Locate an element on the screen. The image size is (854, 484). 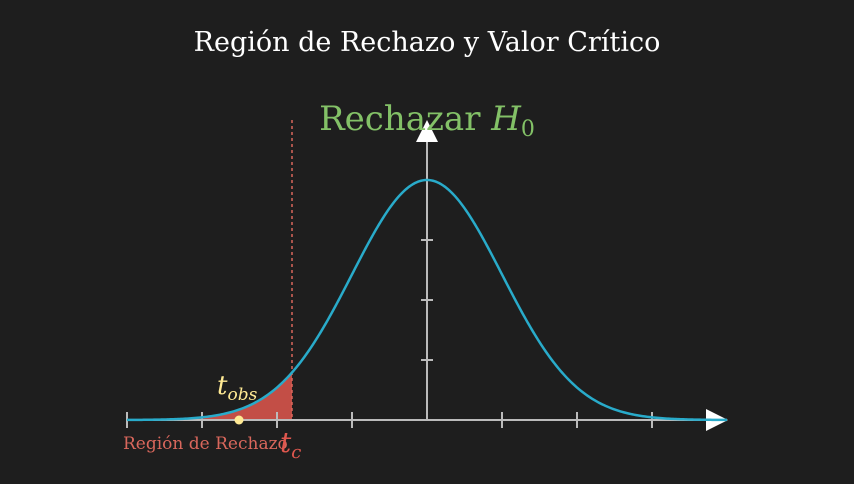
critical-label-subscript: c is located at coordinates (296, 452).